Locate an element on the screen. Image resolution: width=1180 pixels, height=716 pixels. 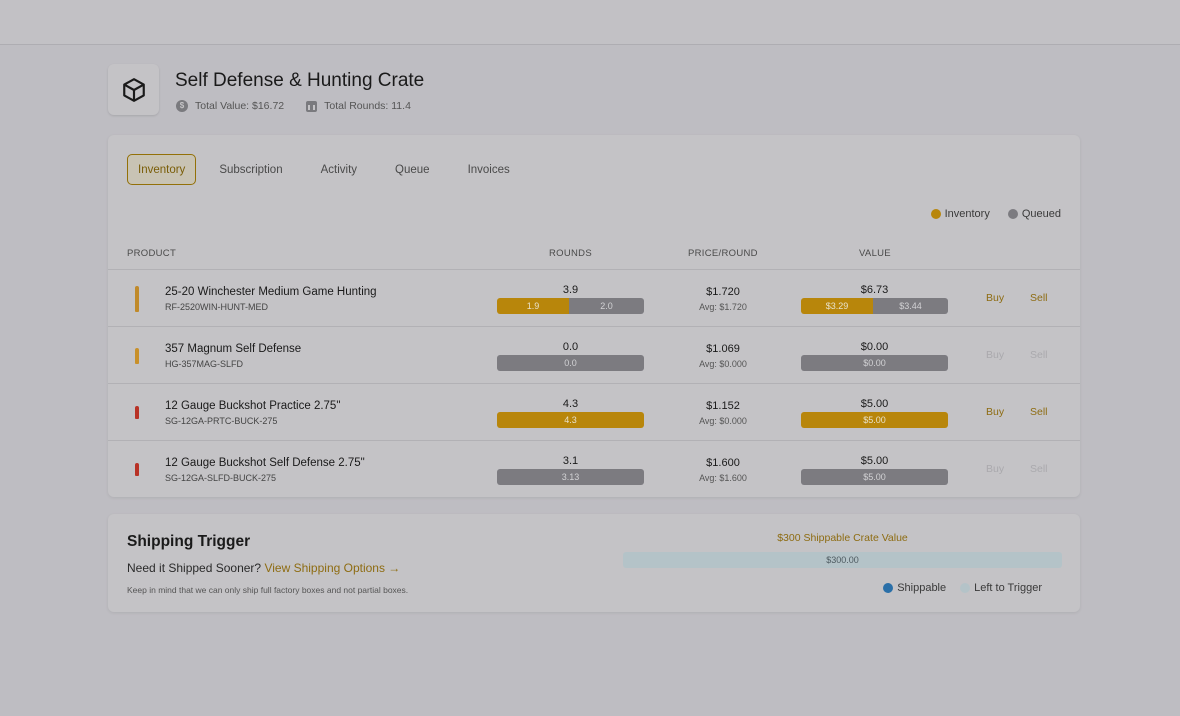
rounds-bar-queued-segment: 2.0 is located at coordinates (606, 306).